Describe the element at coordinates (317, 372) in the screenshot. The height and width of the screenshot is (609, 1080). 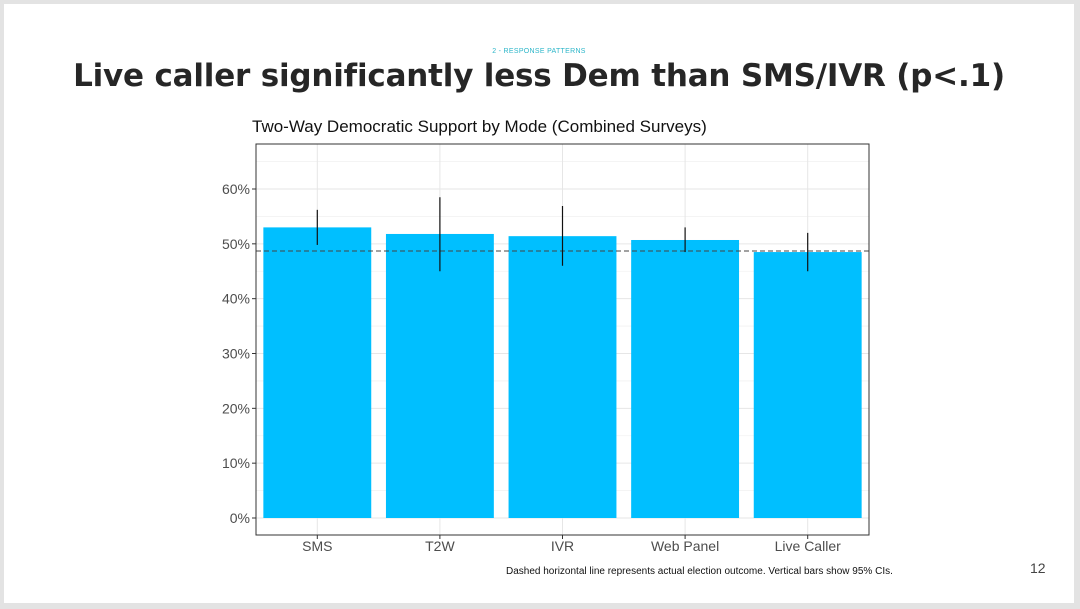
I see `bar-sms` at that location.